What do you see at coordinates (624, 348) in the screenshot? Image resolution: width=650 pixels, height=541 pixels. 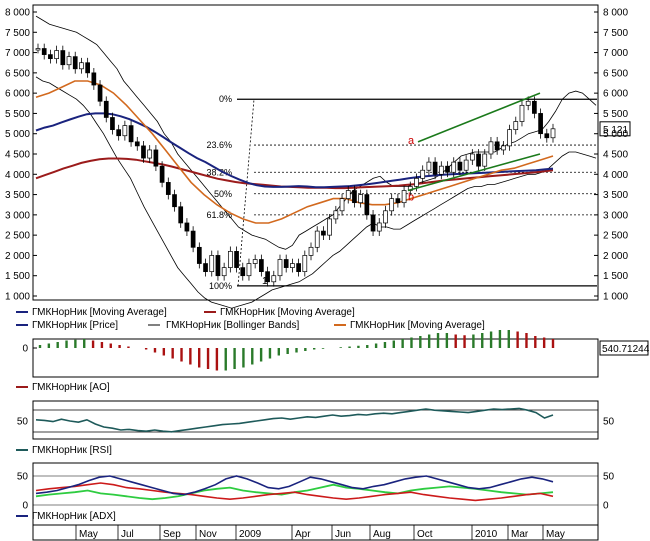 I see `ao-value-box` at bounding box center [624, 348].